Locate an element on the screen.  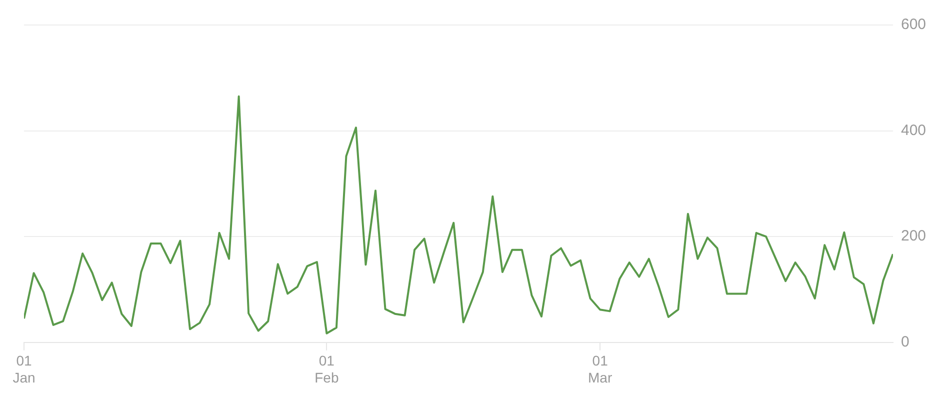
x-tick-label: 01 Mar is located at coordinates (600, 369).